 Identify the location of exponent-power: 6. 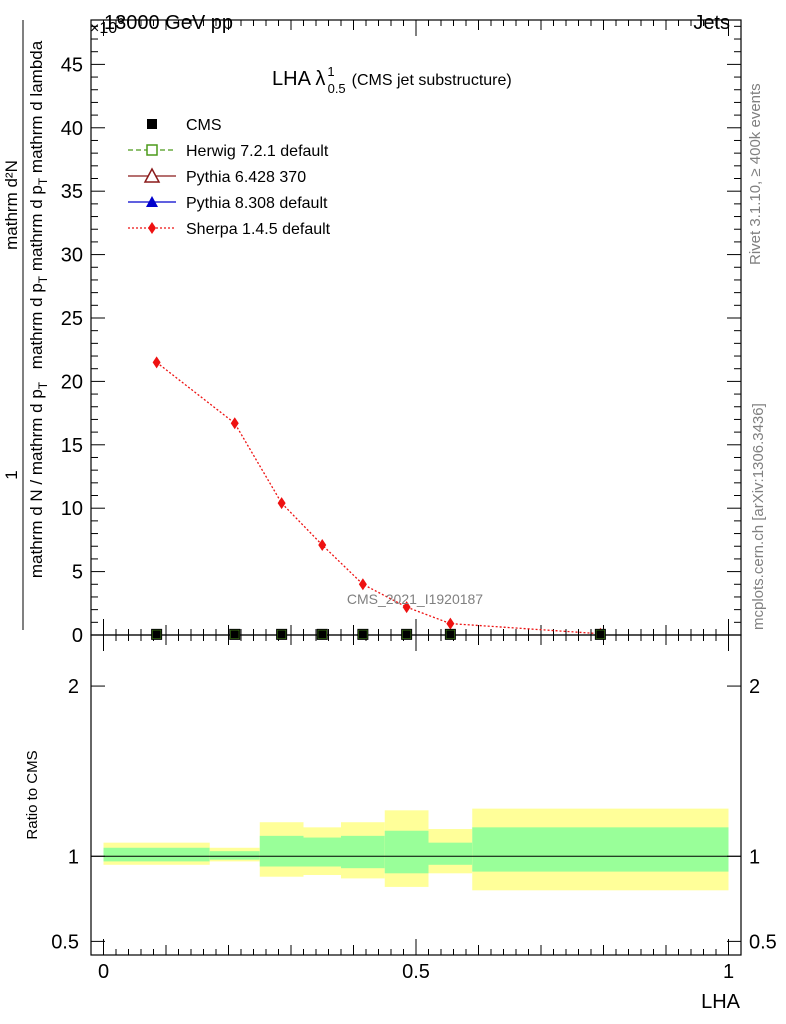
(120, 19).